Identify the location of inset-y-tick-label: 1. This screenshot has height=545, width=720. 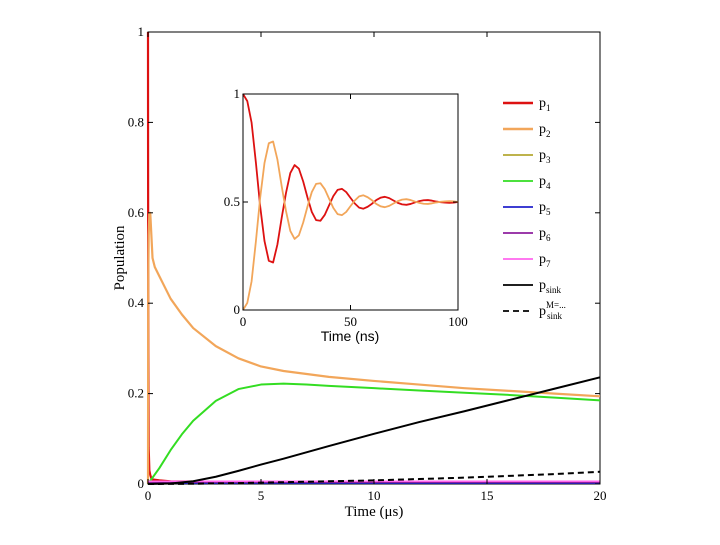
(237, 93).